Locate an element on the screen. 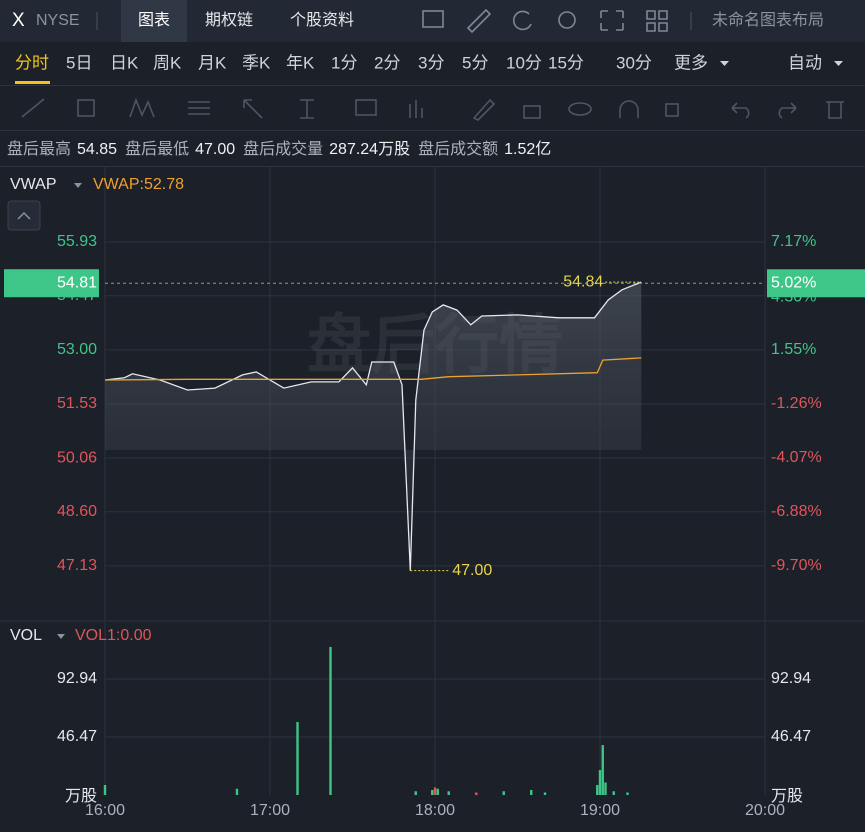 Image resolution: width=865 pixels, height=832 pixels. icon-arrow-tool is located at coordinates (253, 109).